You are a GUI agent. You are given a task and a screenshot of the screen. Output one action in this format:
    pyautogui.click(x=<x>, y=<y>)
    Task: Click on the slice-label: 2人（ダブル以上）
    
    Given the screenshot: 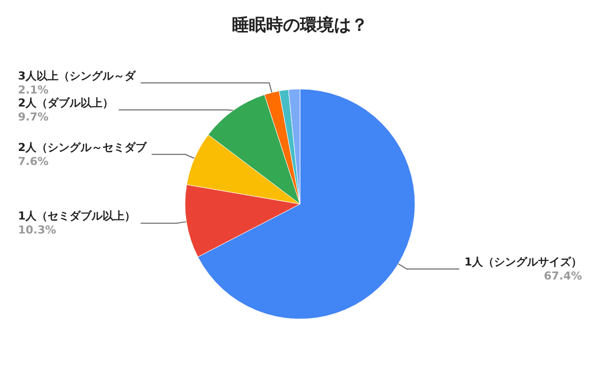 What is the action you would take?
    pyautogui.click(x=66, y=103)
    